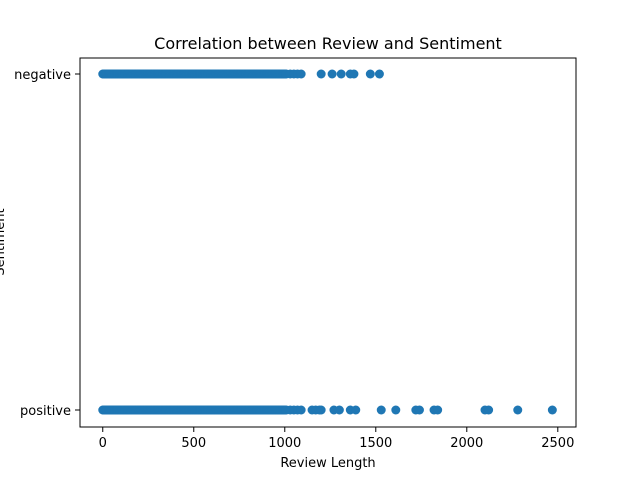 The image size is (640, 480). What do you see at coordinates (193, 443) in the screenshot?
I see `x-tick-label: 500` at bounding box center [193, 443].